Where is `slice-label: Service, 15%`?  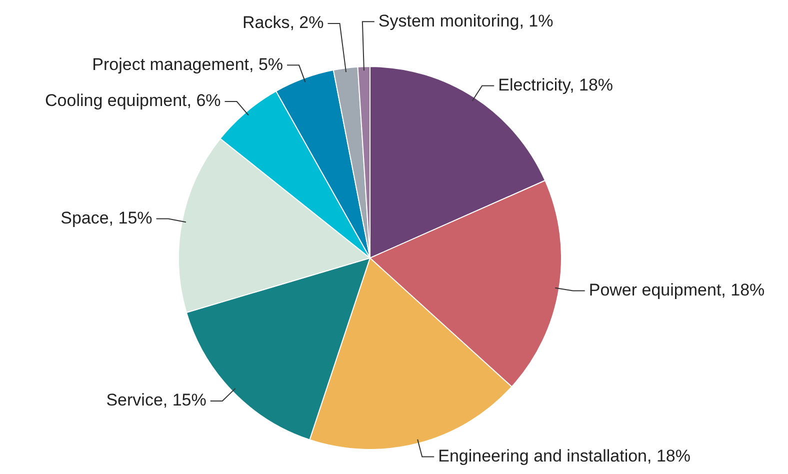 slice-label: Service, 15% is located at coordinates (156, 400).